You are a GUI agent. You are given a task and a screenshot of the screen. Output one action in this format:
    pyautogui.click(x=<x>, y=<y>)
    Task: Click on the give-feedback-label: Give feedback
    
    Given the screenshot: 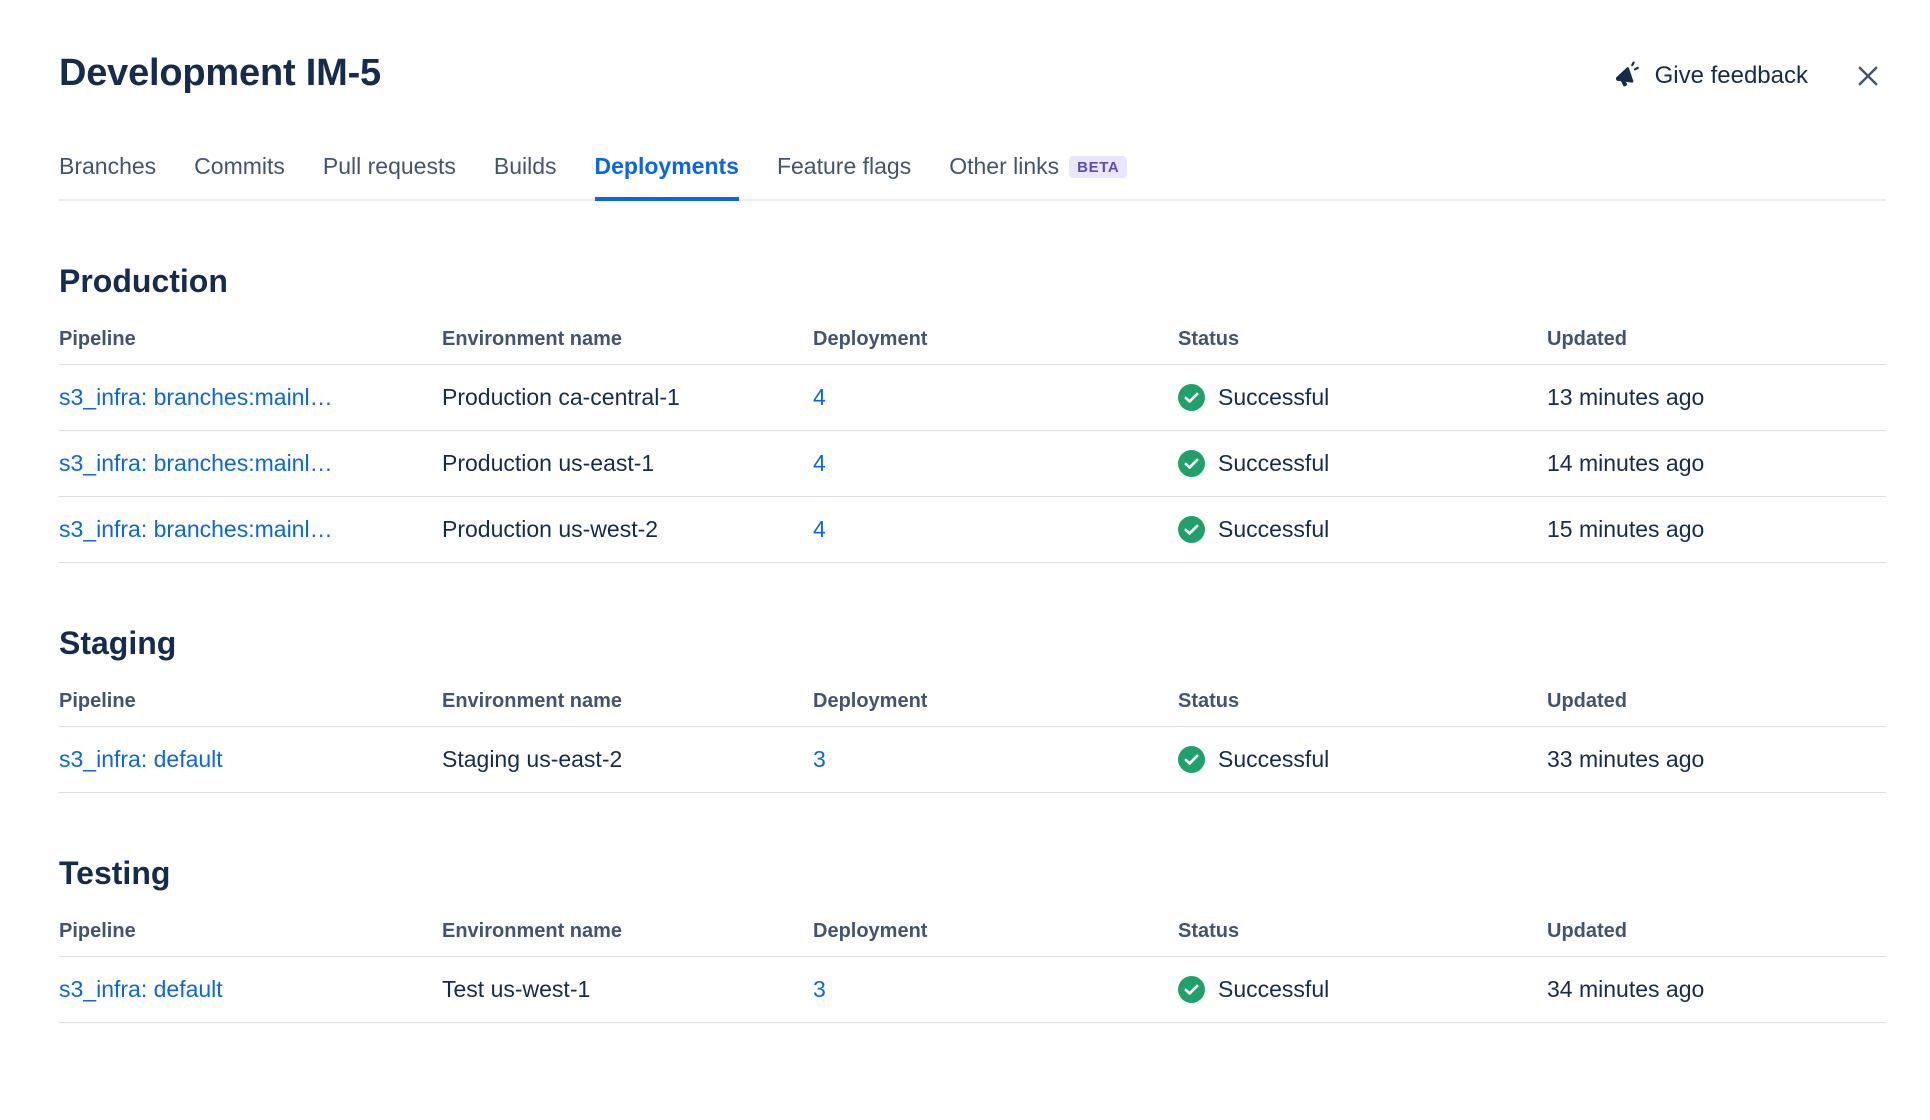 What is the action you would take?
    pyautogui.click(x=1731, y=75)
    